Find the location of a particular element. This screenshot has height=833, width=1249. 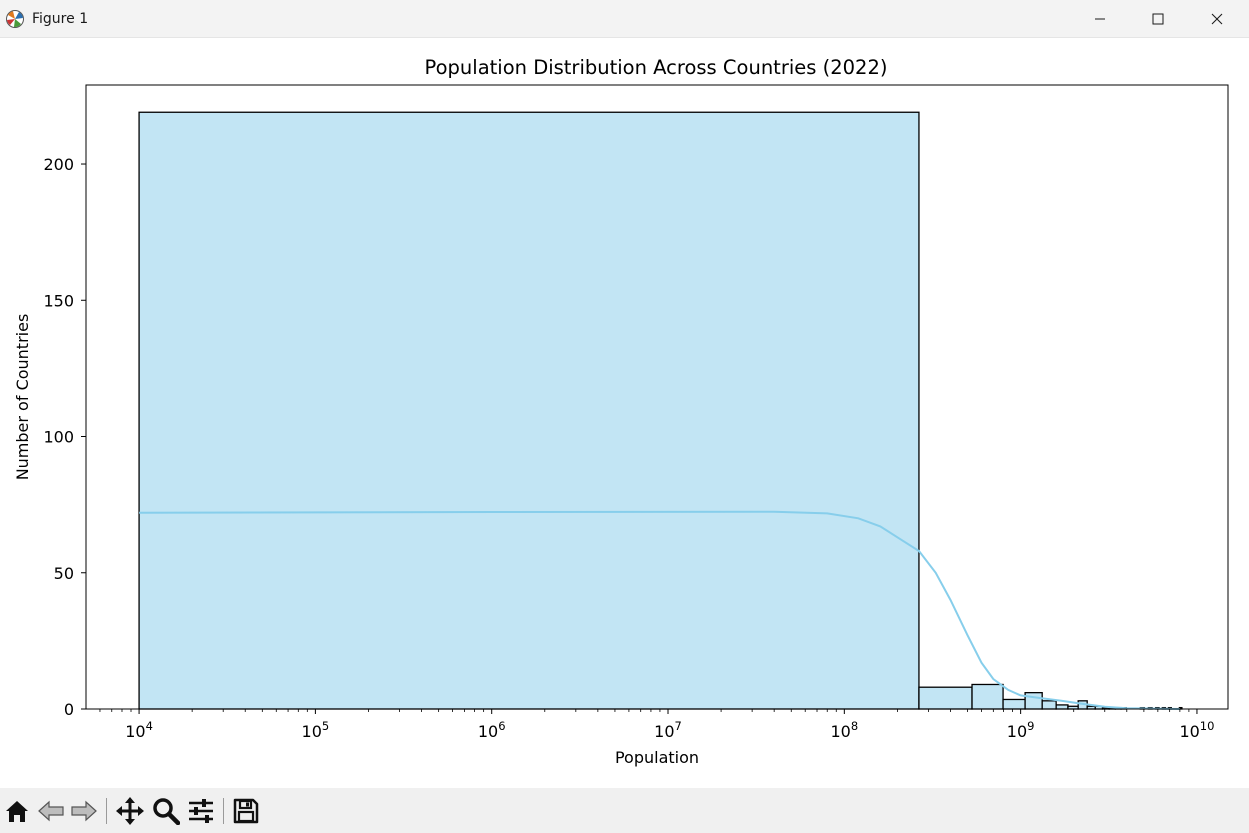

zoom-icon is located at coordinates (166, 811).